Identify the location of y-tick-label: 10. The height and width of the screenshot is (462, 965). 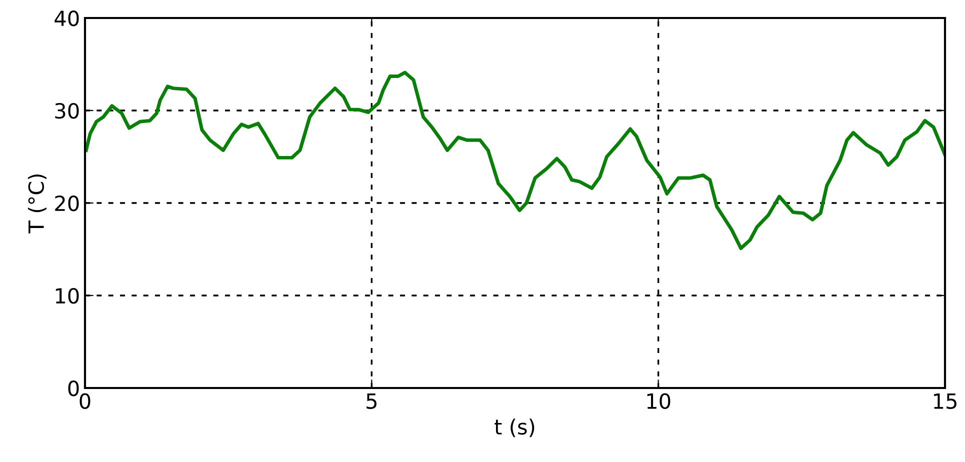
(67, 296).